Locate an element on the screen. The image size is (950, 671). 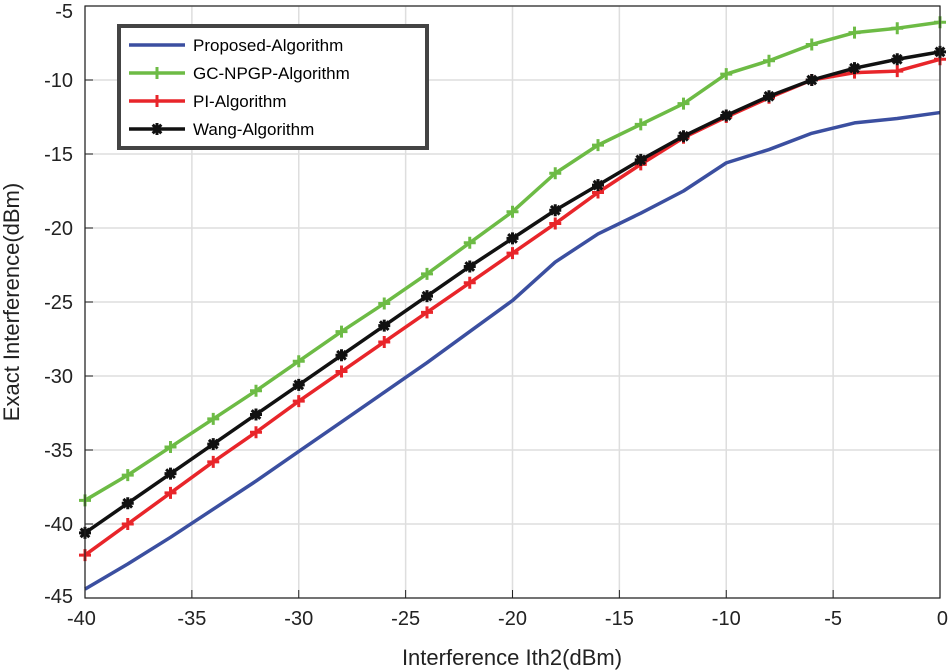
y-tick-label: -25 is located at coordinates (58, 303).